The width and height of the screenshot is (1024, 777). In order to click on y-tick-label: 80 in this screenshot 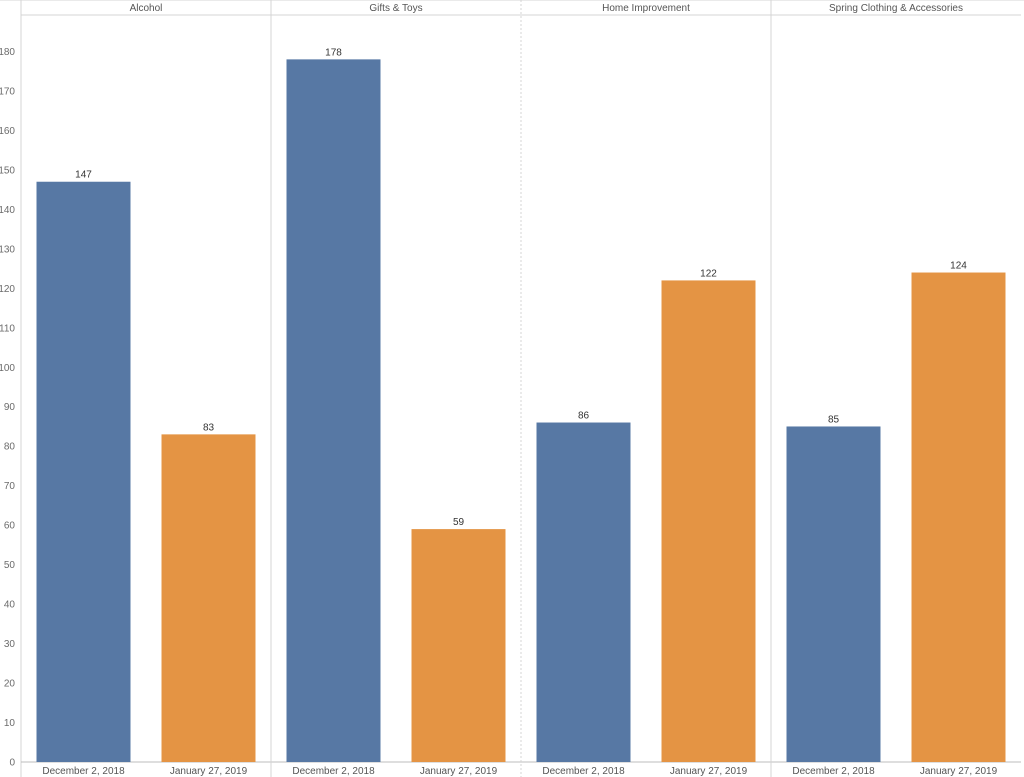, I will do `click(10, 447)`.